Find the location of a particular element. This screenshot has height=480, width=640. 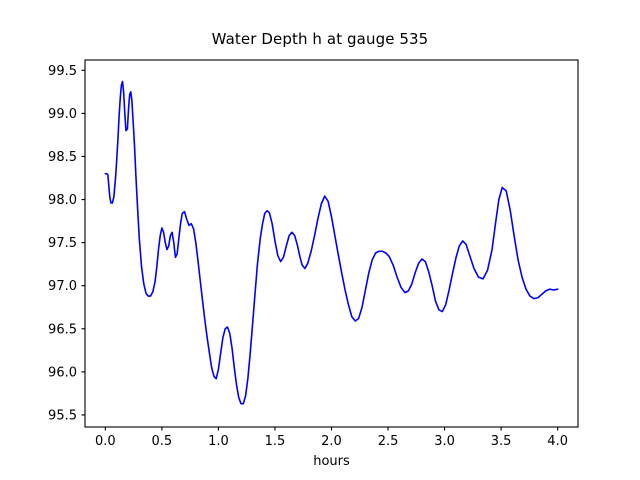

x-tick-label: 3.5 is located at coordinates (501, 441).